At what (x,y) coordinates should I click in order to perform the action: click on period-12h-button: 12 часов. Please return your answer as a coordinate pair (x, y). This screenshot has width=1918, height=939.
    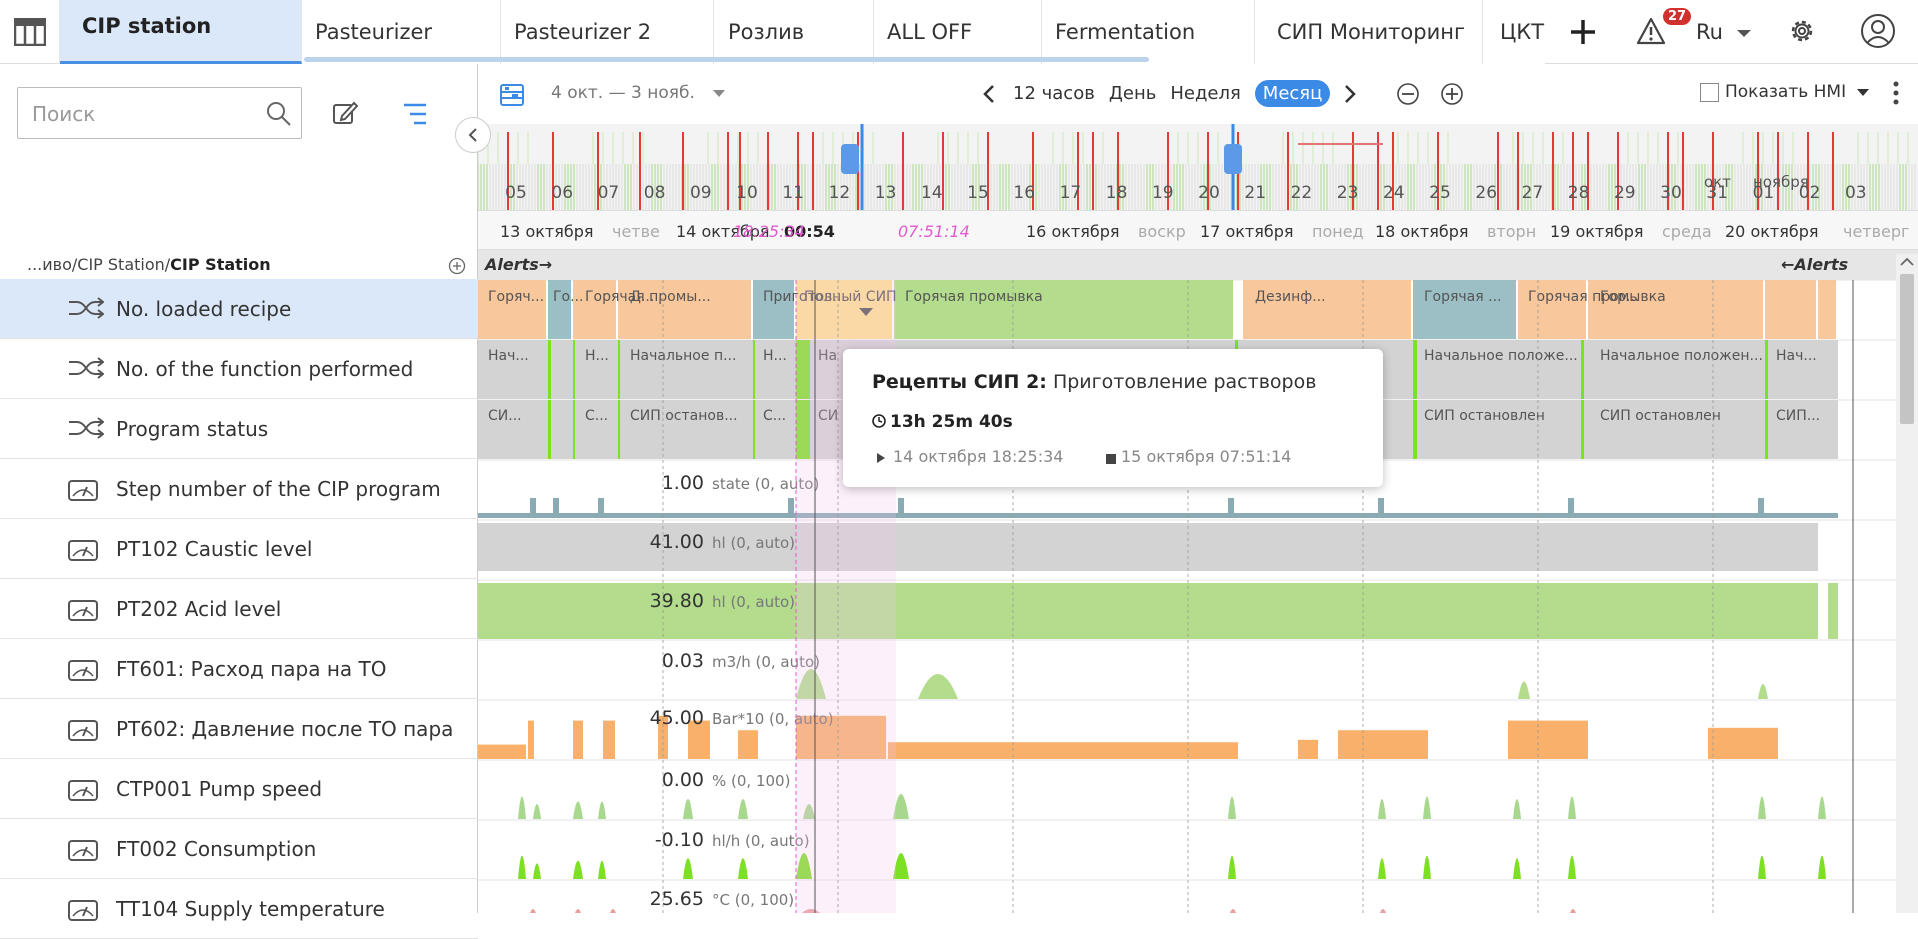
    Looking at the image, I should click on (1054, 93).